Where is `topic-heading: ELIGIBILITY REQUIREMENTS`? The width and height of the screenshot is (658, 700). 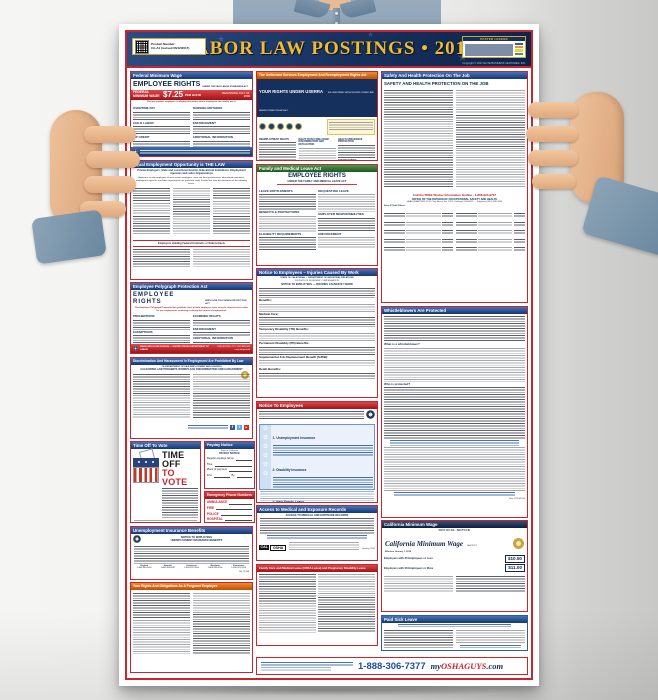 topic-heading: ELIGIBILITY REQUIREMENTS is located at coordinates (280, 233).